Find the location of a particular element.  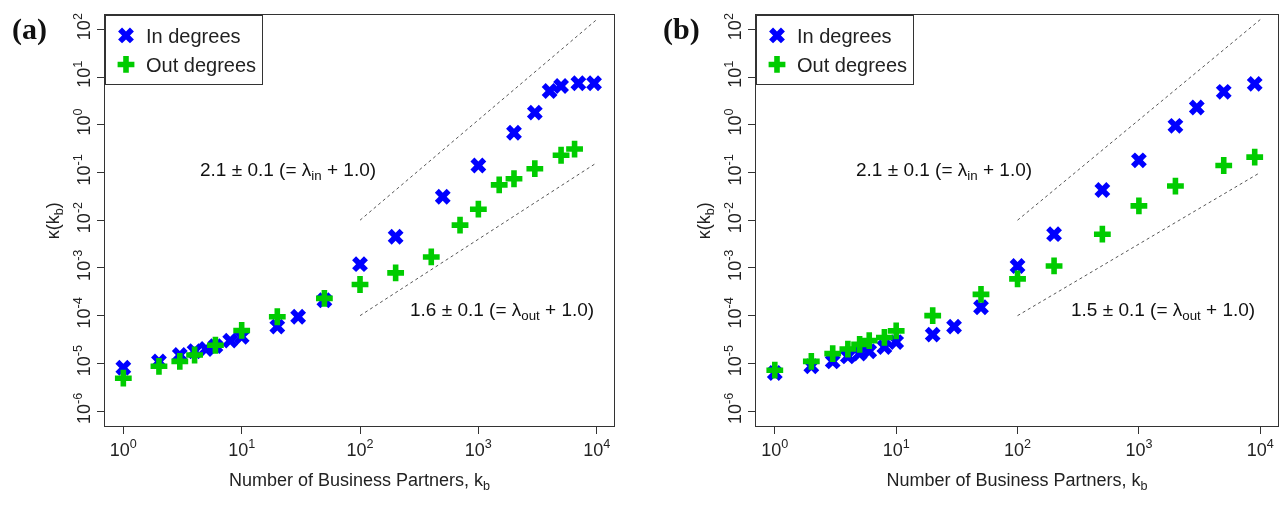

chart-title: (b) is located at coordinates (681, 29).